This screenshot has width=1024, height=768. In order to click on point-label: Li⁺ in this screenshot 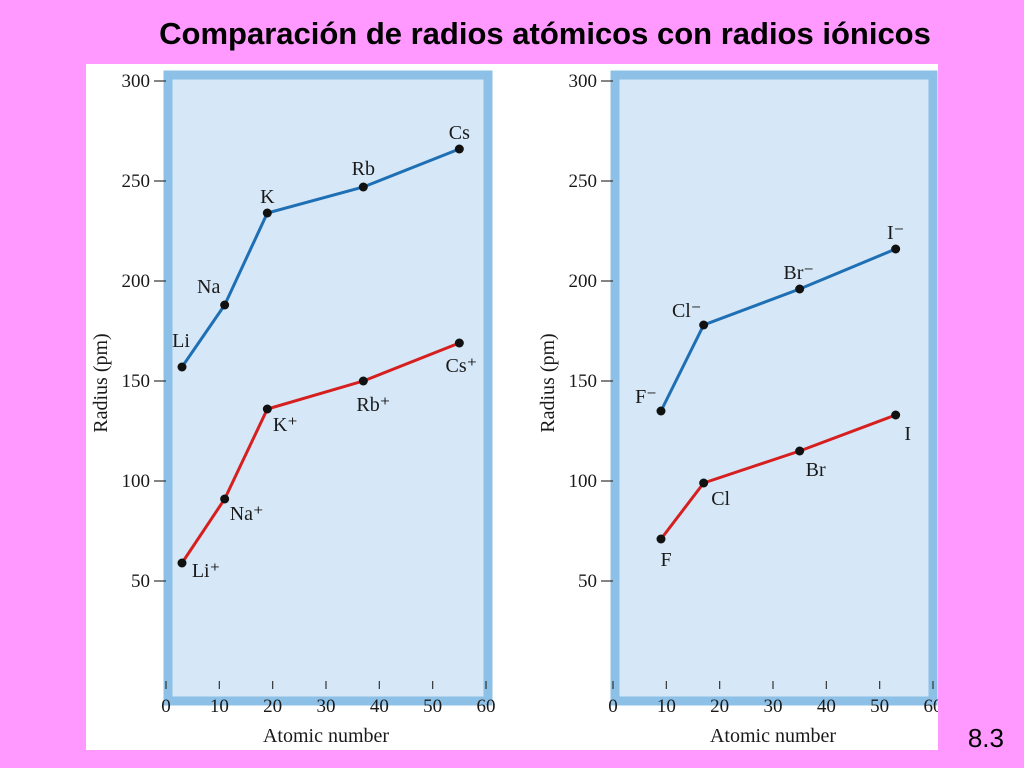, I will do `click(206, 571)`.